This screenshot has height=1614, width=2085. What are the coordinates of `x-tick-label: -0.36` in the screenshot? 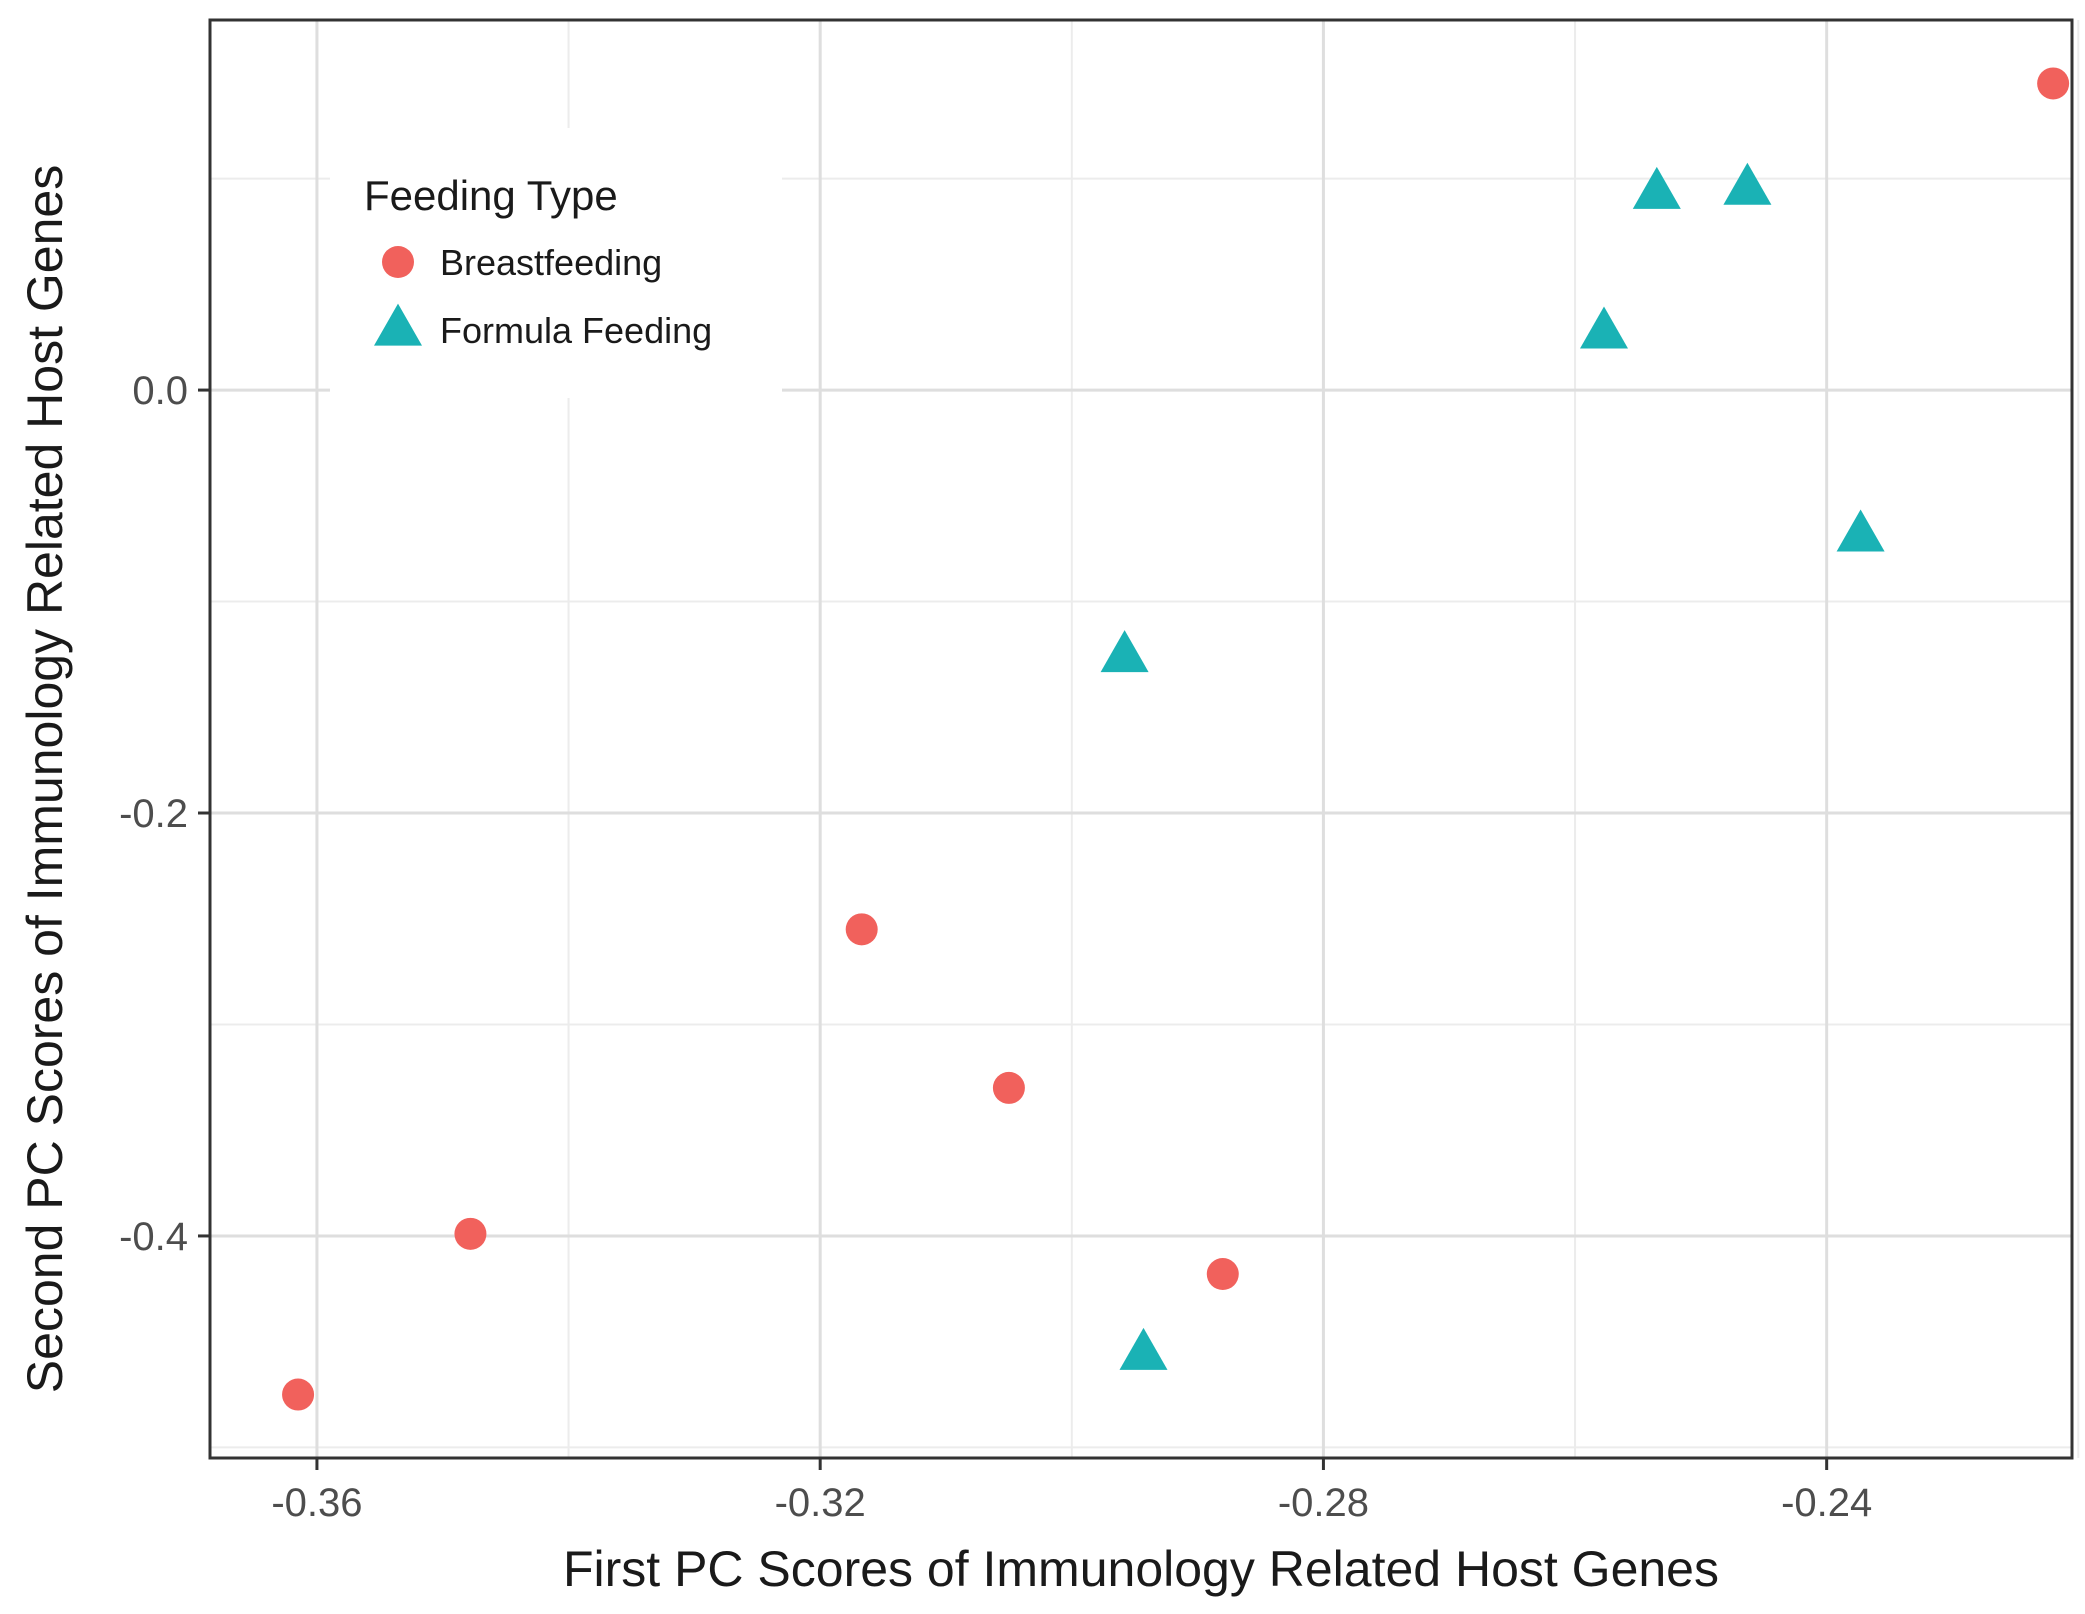 It's located at (316, 1503).